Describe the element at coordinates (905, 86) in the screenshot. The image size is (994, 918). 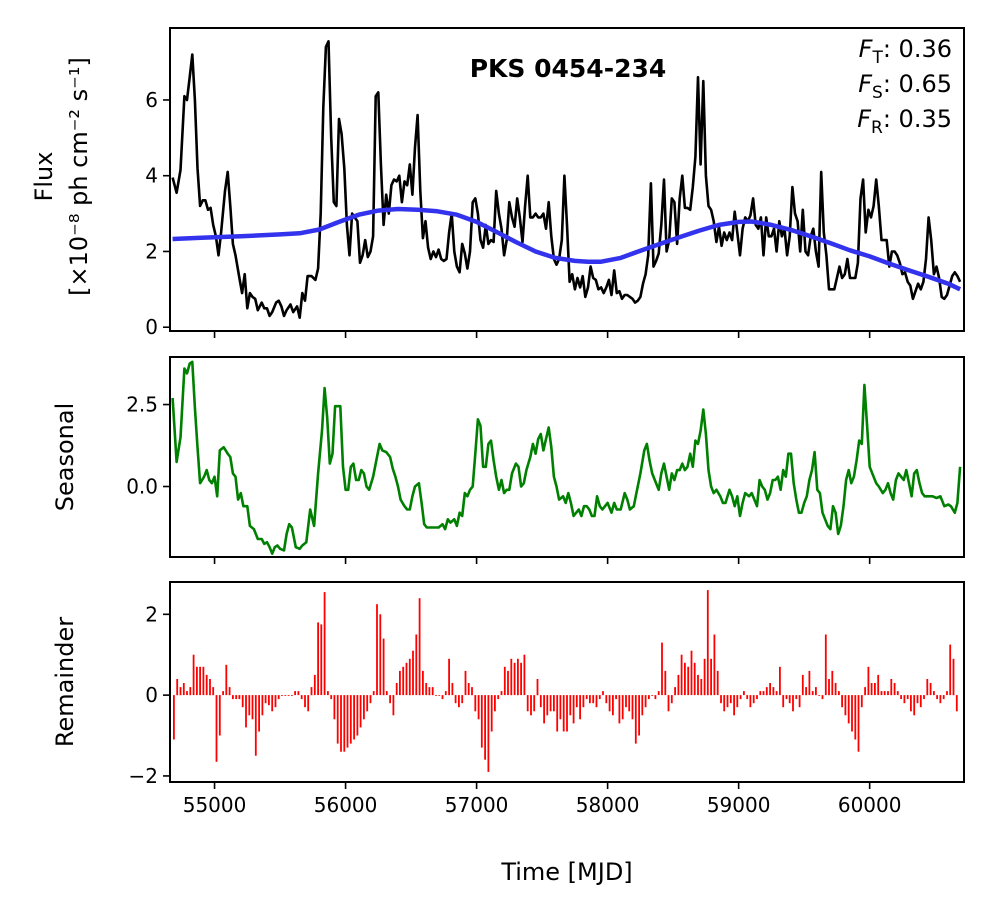
I see `annotation-S: FS: 0.65` at that location.